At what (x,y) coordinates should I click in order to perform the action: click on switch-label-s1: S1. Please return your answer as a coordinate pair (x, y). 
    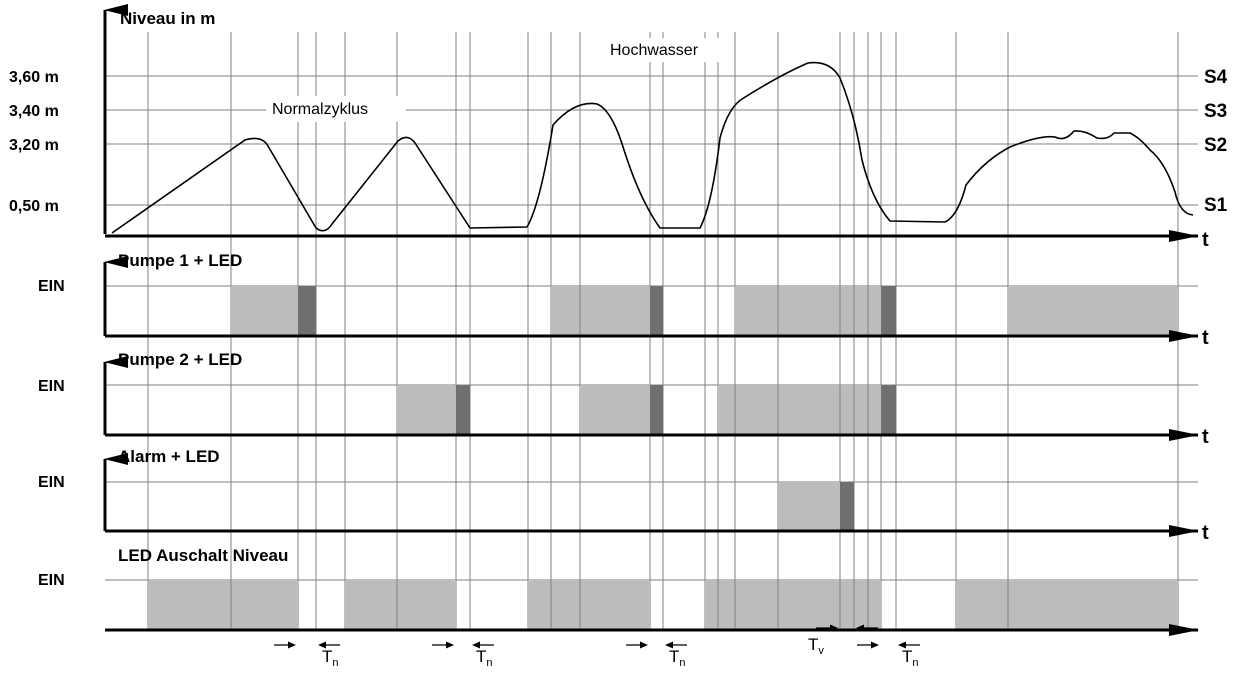
    Looking at the image, I should click on (1216, 205).